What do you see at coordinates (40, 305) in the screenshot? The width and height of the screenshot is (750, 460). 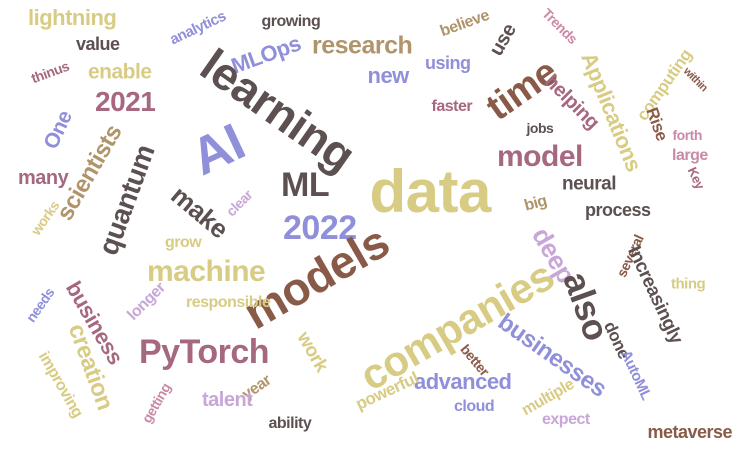 I see `word-49: needs` at bounding box center [40, 305].